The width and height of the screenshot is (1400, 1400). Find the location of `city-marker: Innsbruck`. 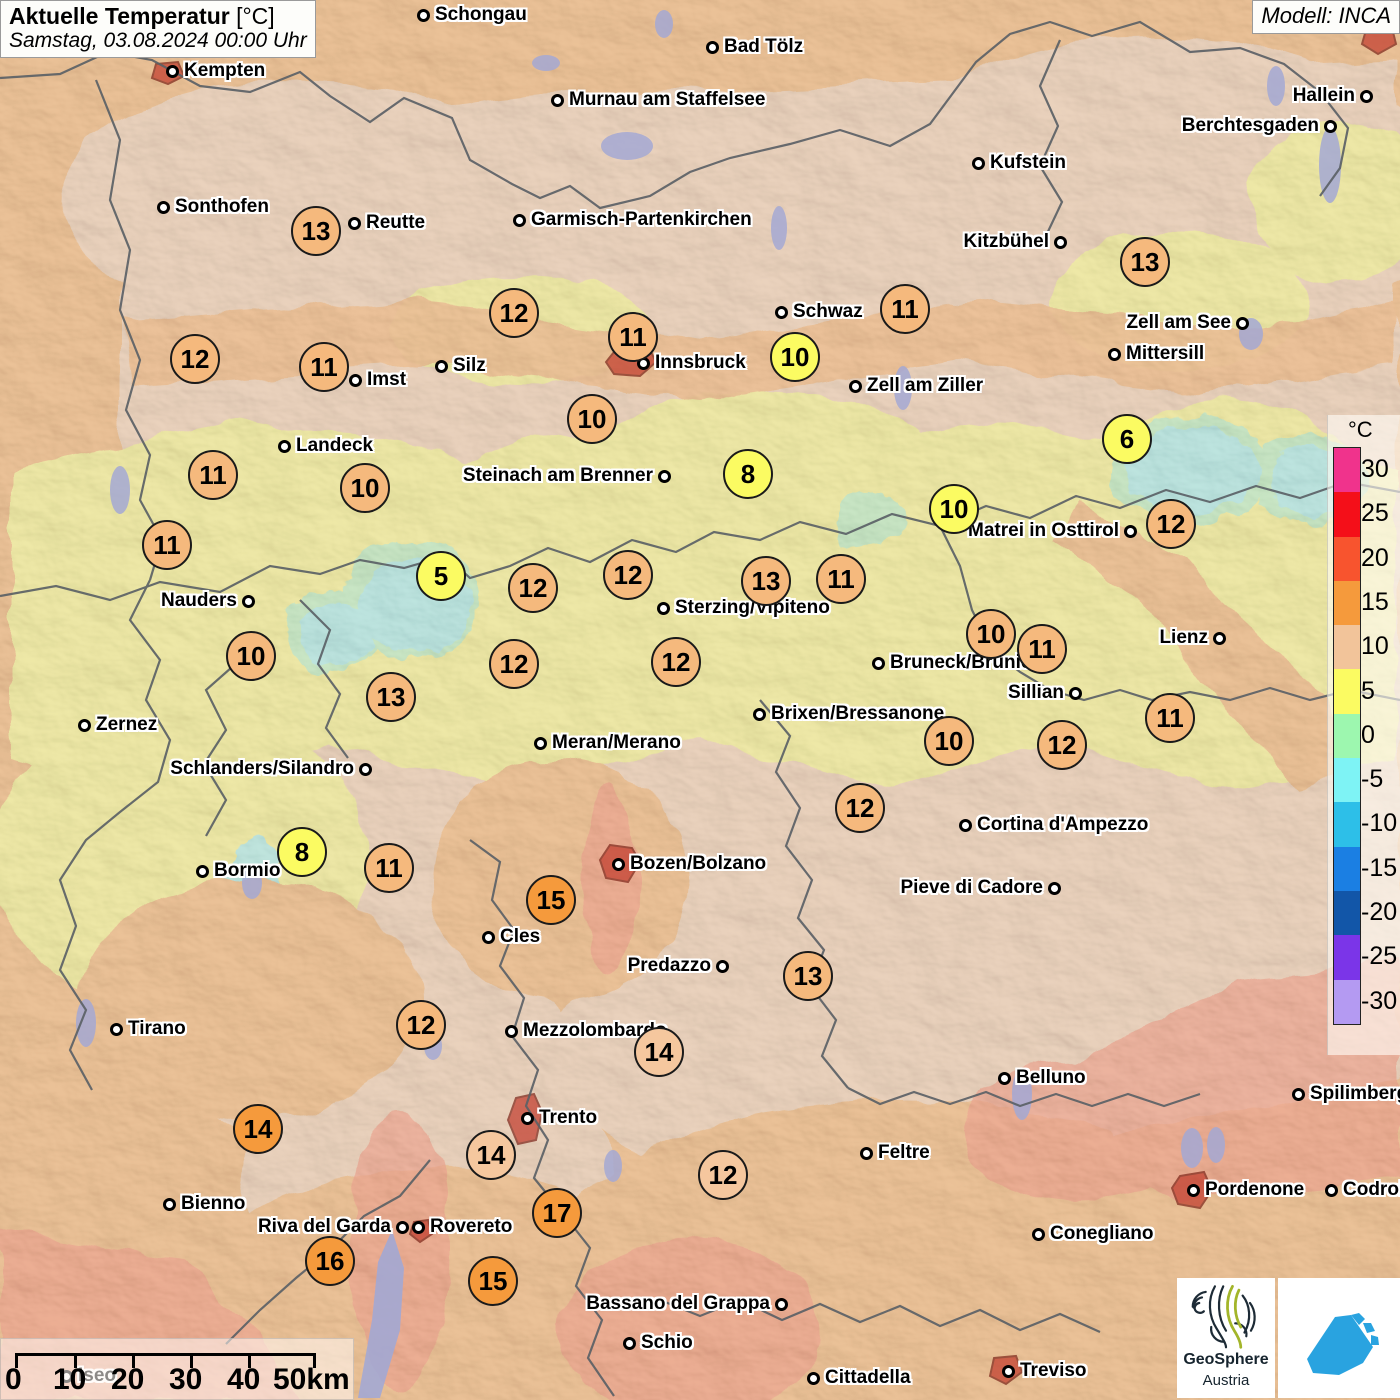

city-marker: Innsbruck is located at coordinates (691, 363).